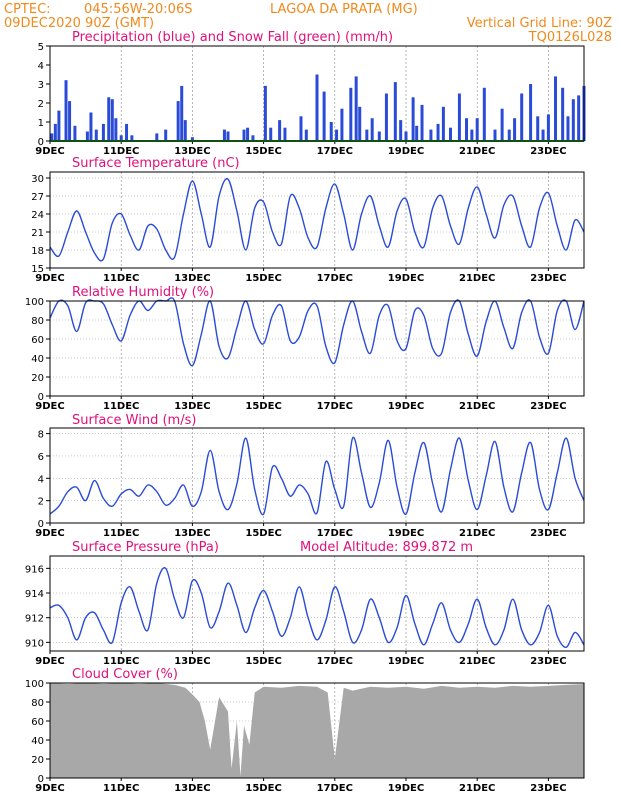  Describe the element at coordinates (317, 348) in the screenshot. I see `humidity-frame` at that location.